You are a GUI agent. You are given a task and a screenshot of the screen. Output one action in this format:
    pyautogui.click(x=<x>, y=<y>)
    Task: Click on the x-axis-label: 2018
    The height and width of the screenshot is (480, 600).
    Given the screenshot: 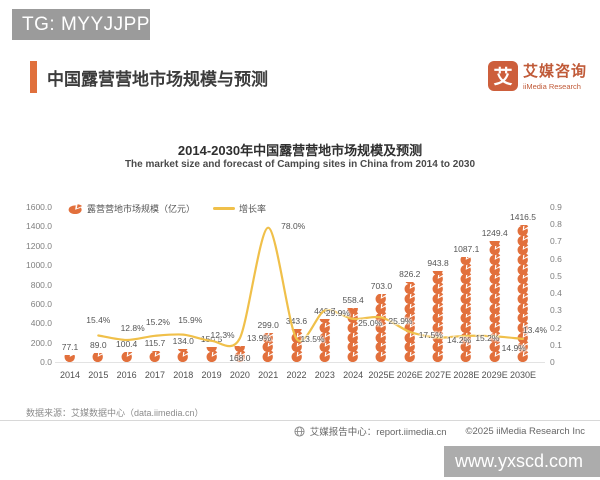 What is the action you would take?
    pyautogui.click(x=183, y=375)
    